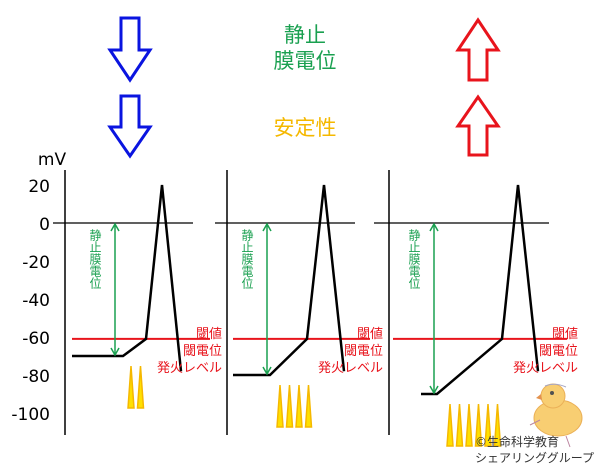  Describe the element at coordinates (36, 301) in the screenshot. I see `y-tick-label: -40` at that location.